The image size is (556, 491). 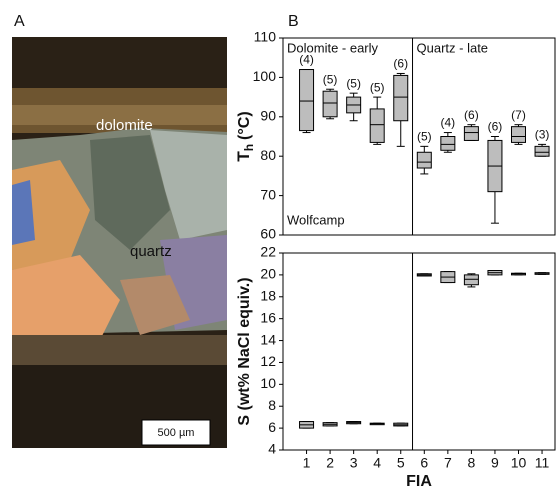 What do you see at coordinates (272, 427) in the screenshot?
I see `y-tick-label: 6` at bounding box center [272, 427].